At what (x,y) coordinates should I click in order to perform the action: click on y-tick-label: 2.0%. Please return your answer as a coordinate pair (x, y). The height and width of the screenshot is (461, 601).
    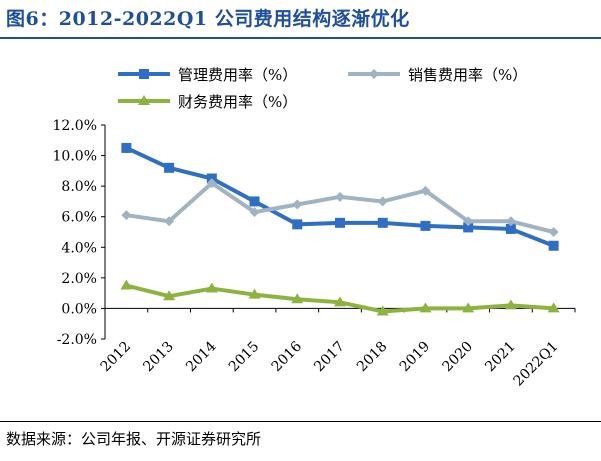
    Looking at the image, I should click on (79, 279).